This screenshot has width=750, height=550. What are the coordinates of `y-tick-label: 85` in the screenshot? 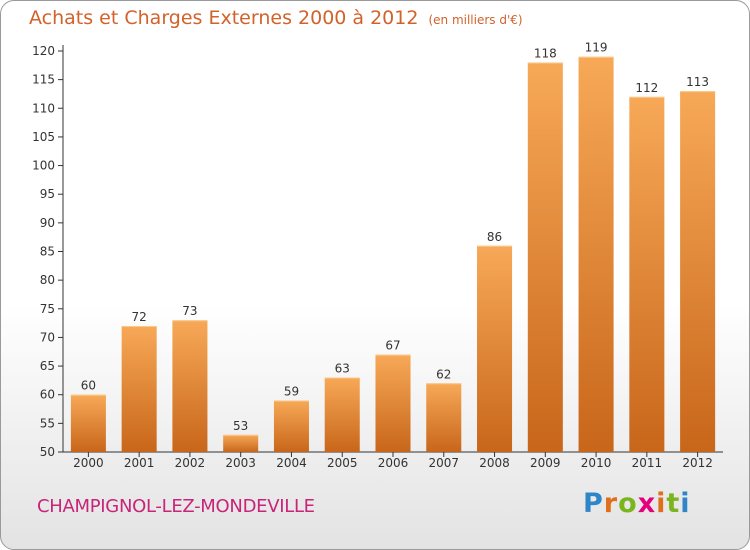 It's located at (47, 252).